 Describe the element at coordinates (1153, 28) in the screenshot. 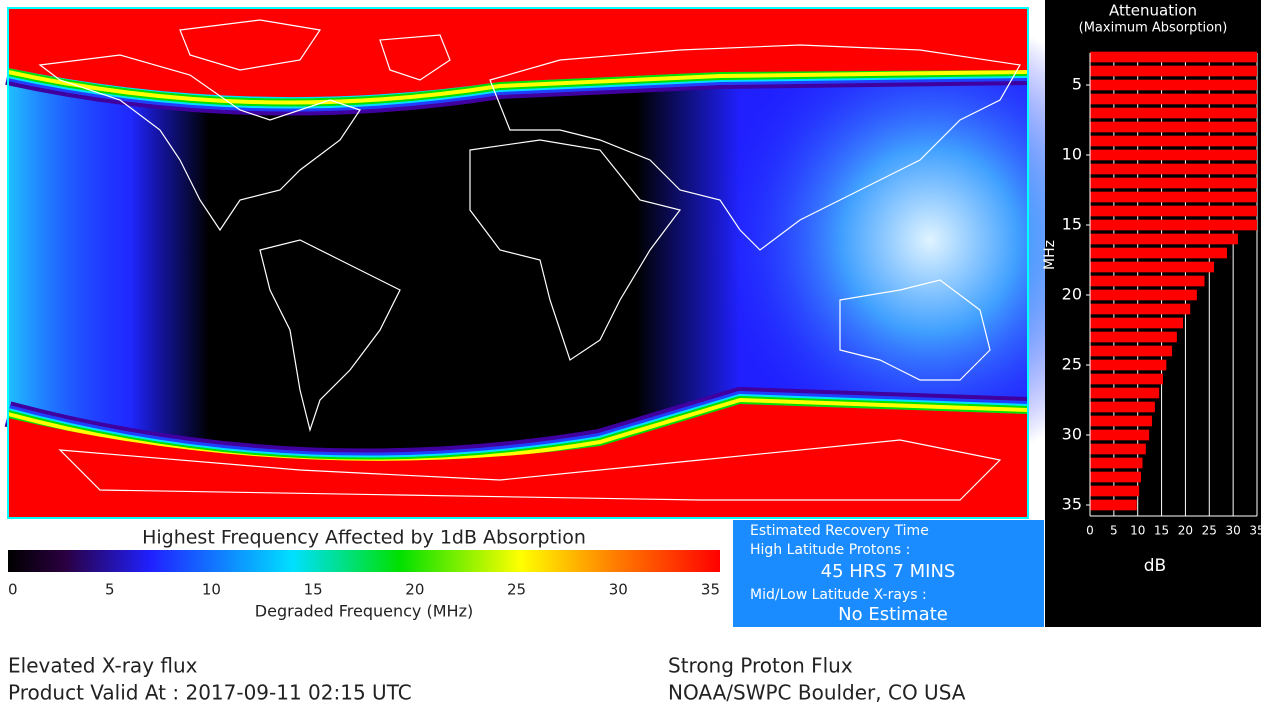

I see `chart-subtitle: (Maximum Absorption)` at that location.